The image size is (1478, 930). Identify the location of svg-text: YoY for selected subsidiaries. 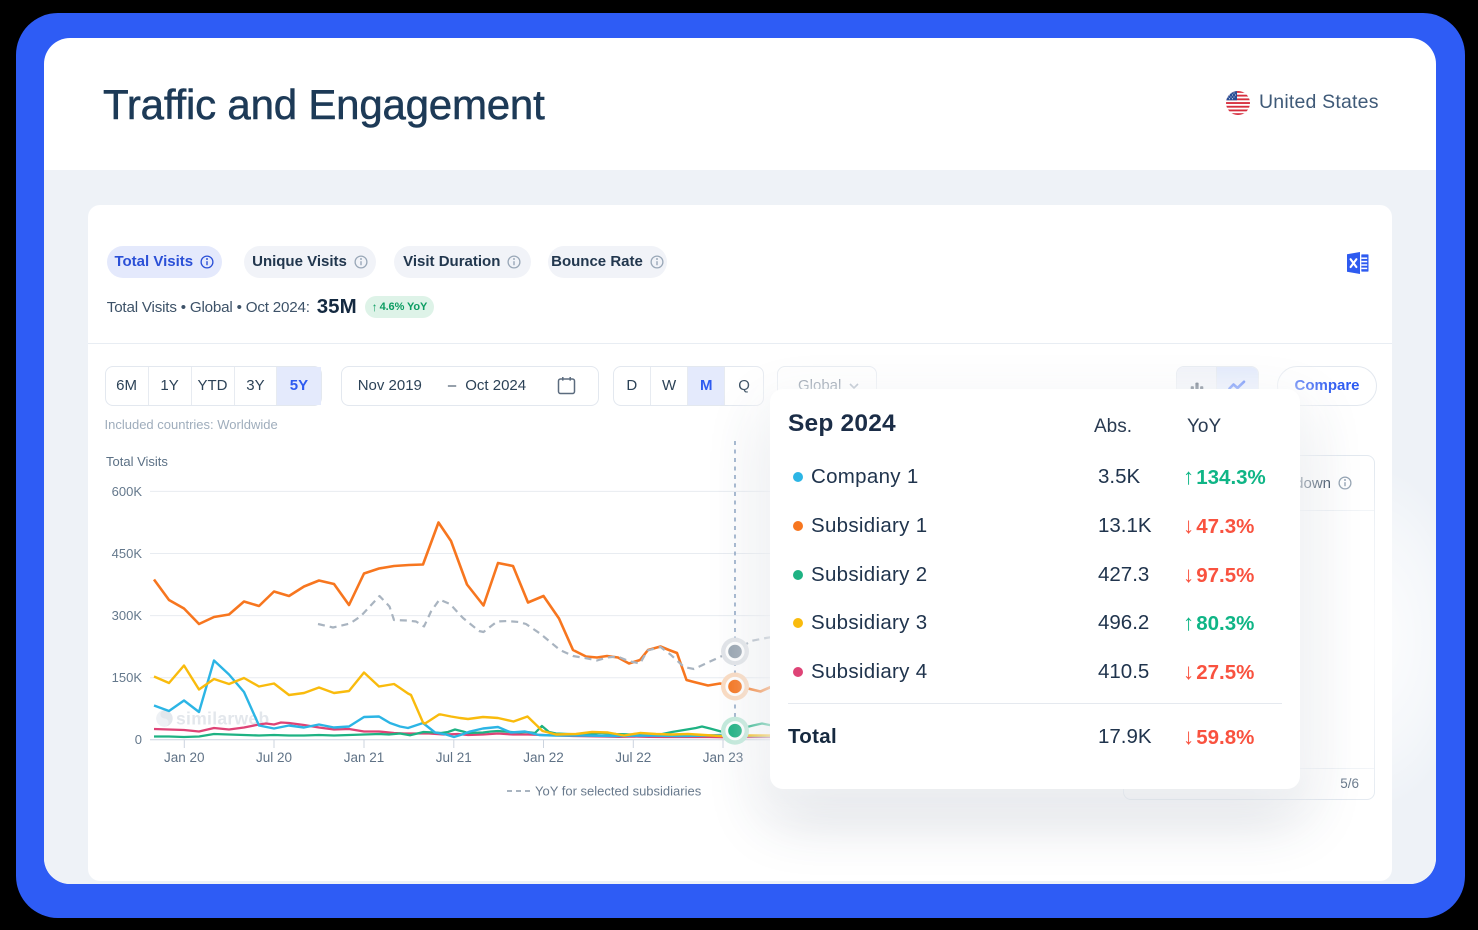
(618, 791).